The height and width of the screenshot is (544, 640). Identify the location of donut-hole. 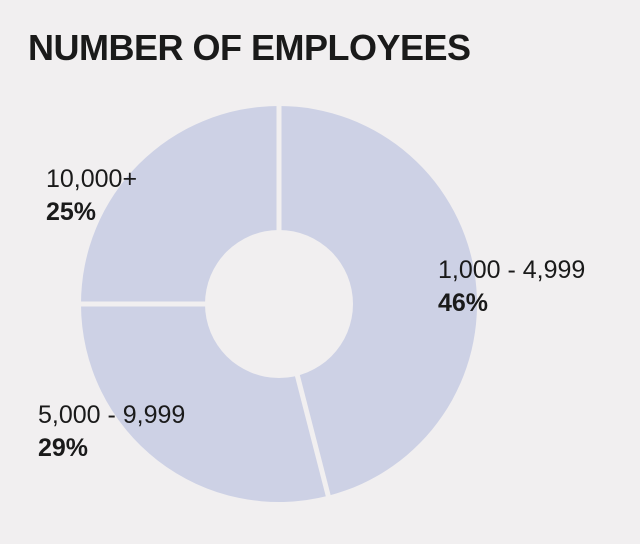
(279, 304).